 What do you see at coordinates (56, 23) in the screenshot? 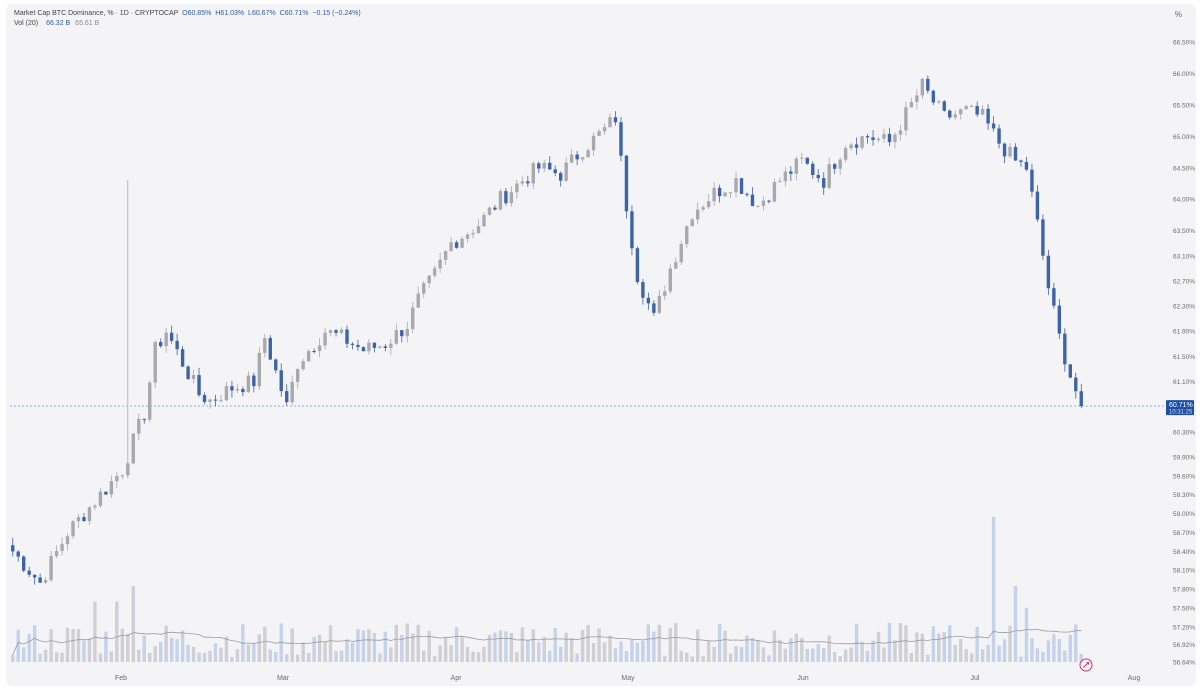
I see `legend-volume-line: Vol (20) 66.32 B 65.61 B` at bounding box center [56, 23].